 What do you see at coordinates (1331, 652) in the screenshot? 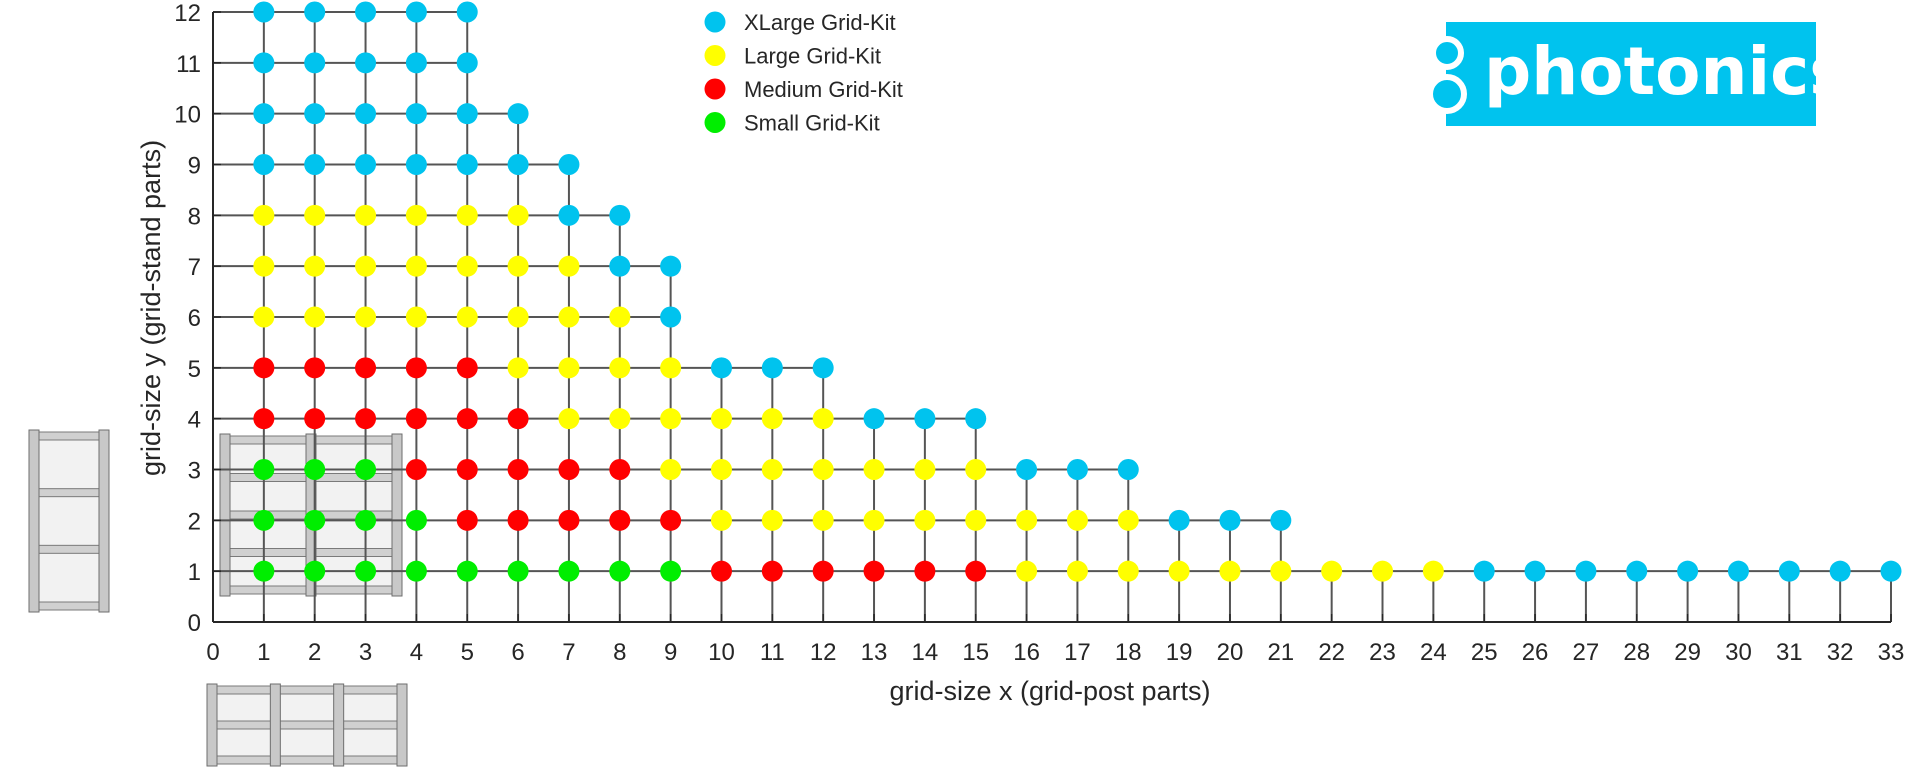
I see `x-tick-label: 22` at bounding box center [1331, 652].